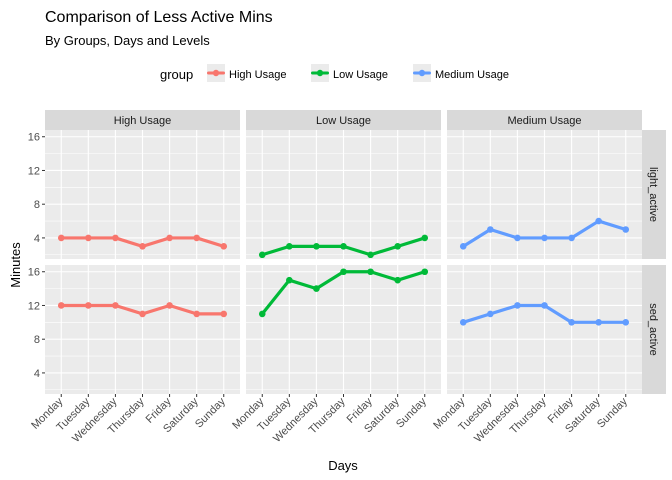  I want to click on data-point-sed-active-high-usage-tuesday, so click(88, 305).